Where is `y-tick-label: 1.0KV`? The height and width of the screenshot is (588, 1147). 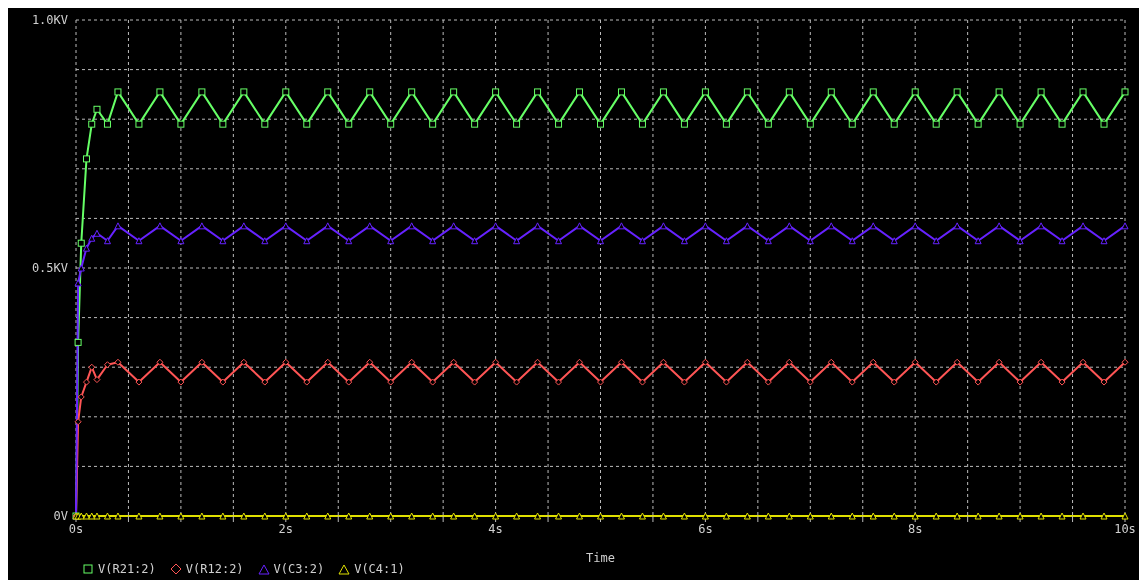 y-tick-label: 1.0KV is located at coordinates (49, 20).